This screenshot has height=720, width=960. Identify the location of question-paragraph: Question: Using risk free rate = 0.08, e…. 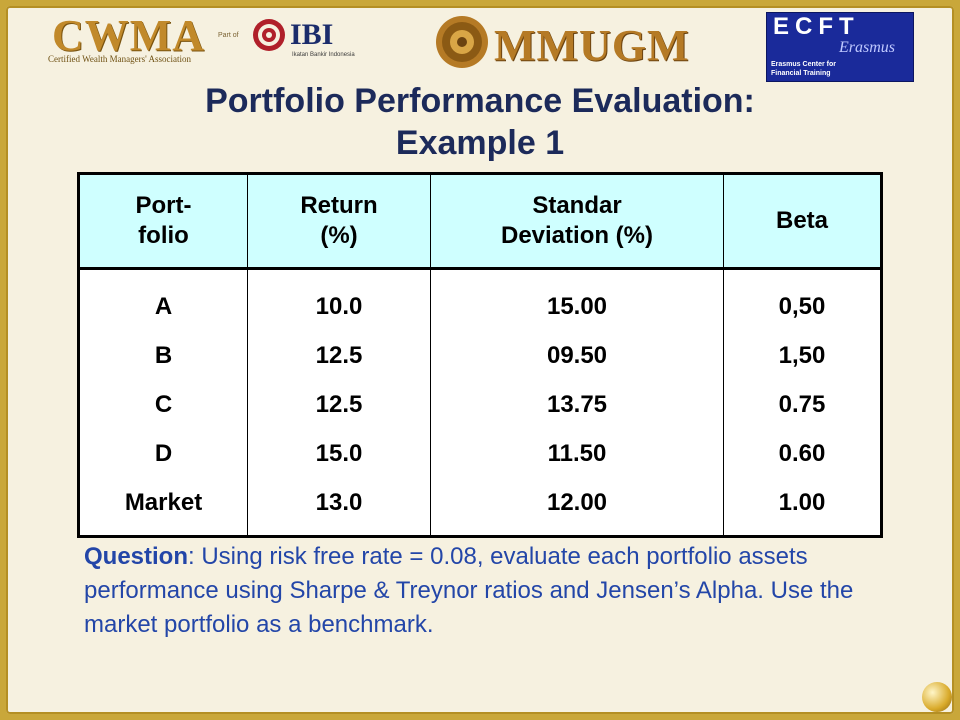
(484, 591).